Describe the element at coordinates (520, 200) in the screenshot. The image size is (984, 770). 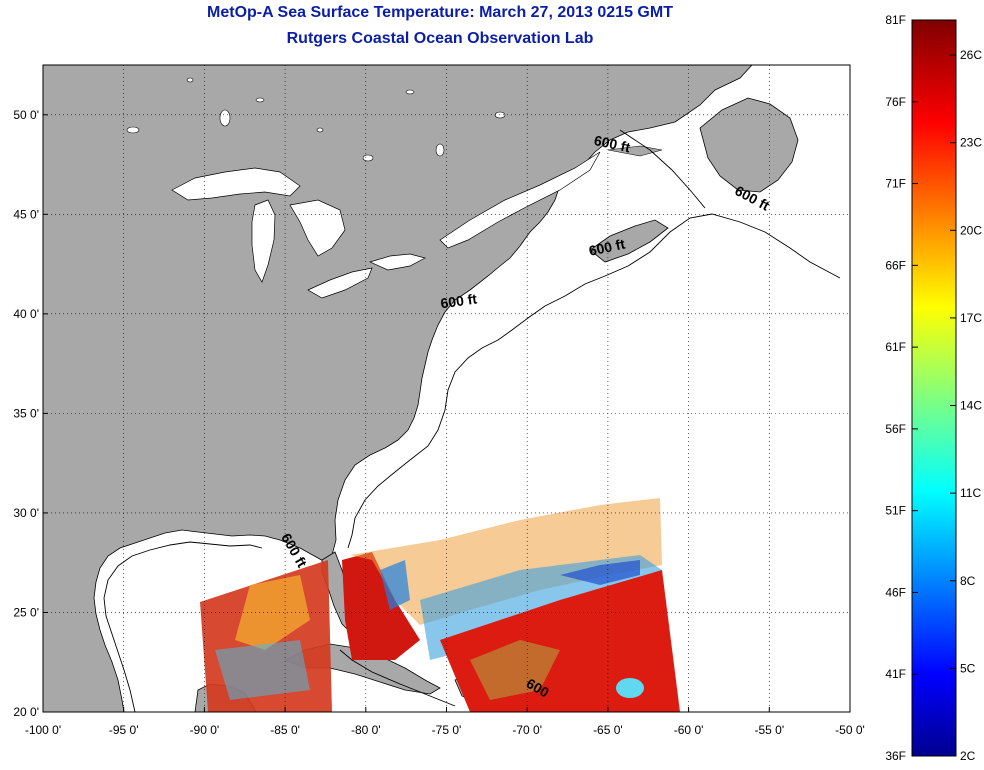
I see `st-lawrence-estuary` at that location.